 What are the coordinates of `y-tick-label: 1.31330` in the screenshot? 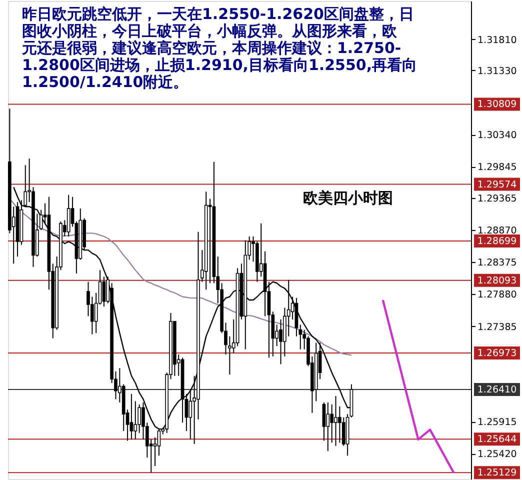 It's located at (497, 71).